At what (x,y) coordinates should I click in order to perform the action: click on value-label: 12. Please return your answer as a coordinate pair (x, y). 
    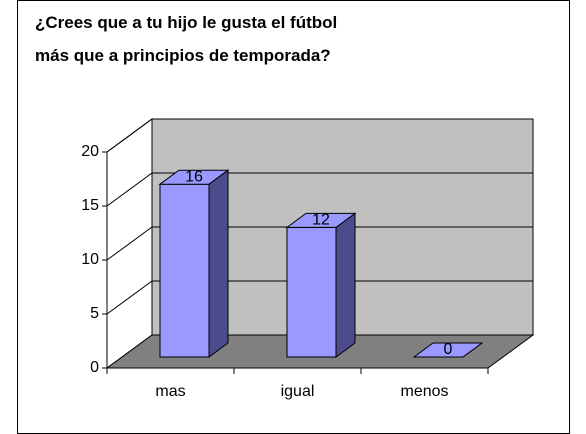
    Looking at the image, I should click on (321, 220).